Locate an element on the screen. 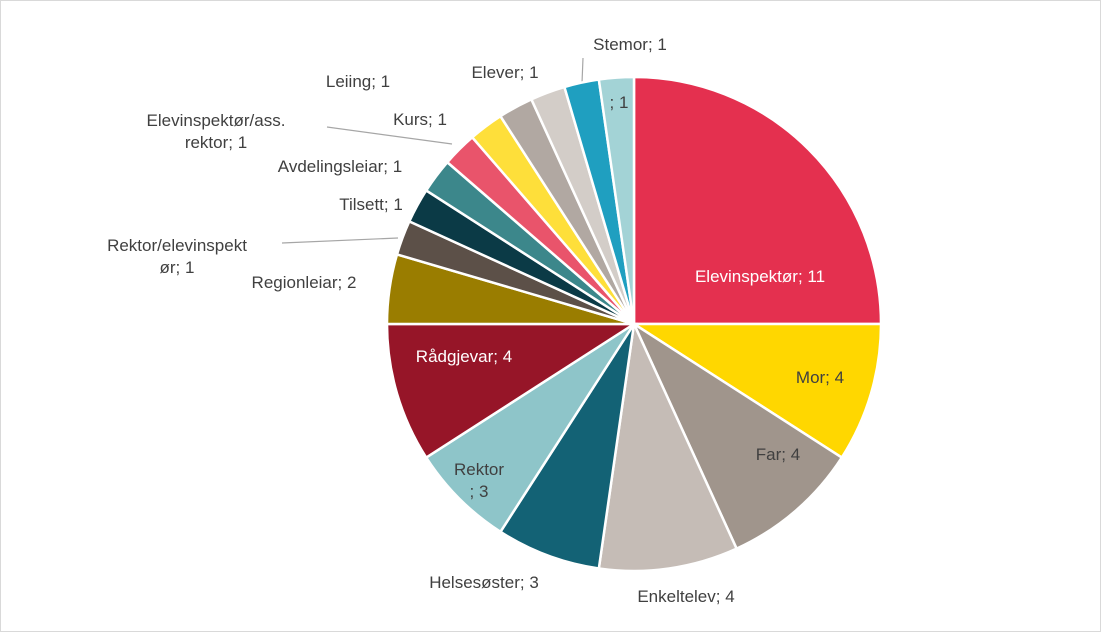  data-label: Enkeltelev; 4 is located at coordinates (686, 596).